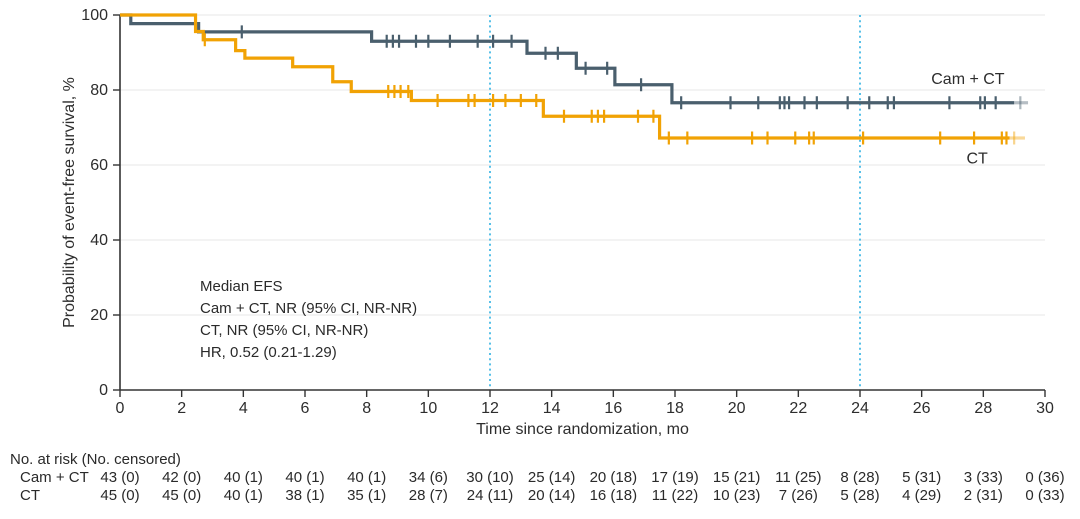 Image resolution: width=1080 pixels, height=519 pixels. I want to click on risk-cell: 7 (26), so click(798, 495).